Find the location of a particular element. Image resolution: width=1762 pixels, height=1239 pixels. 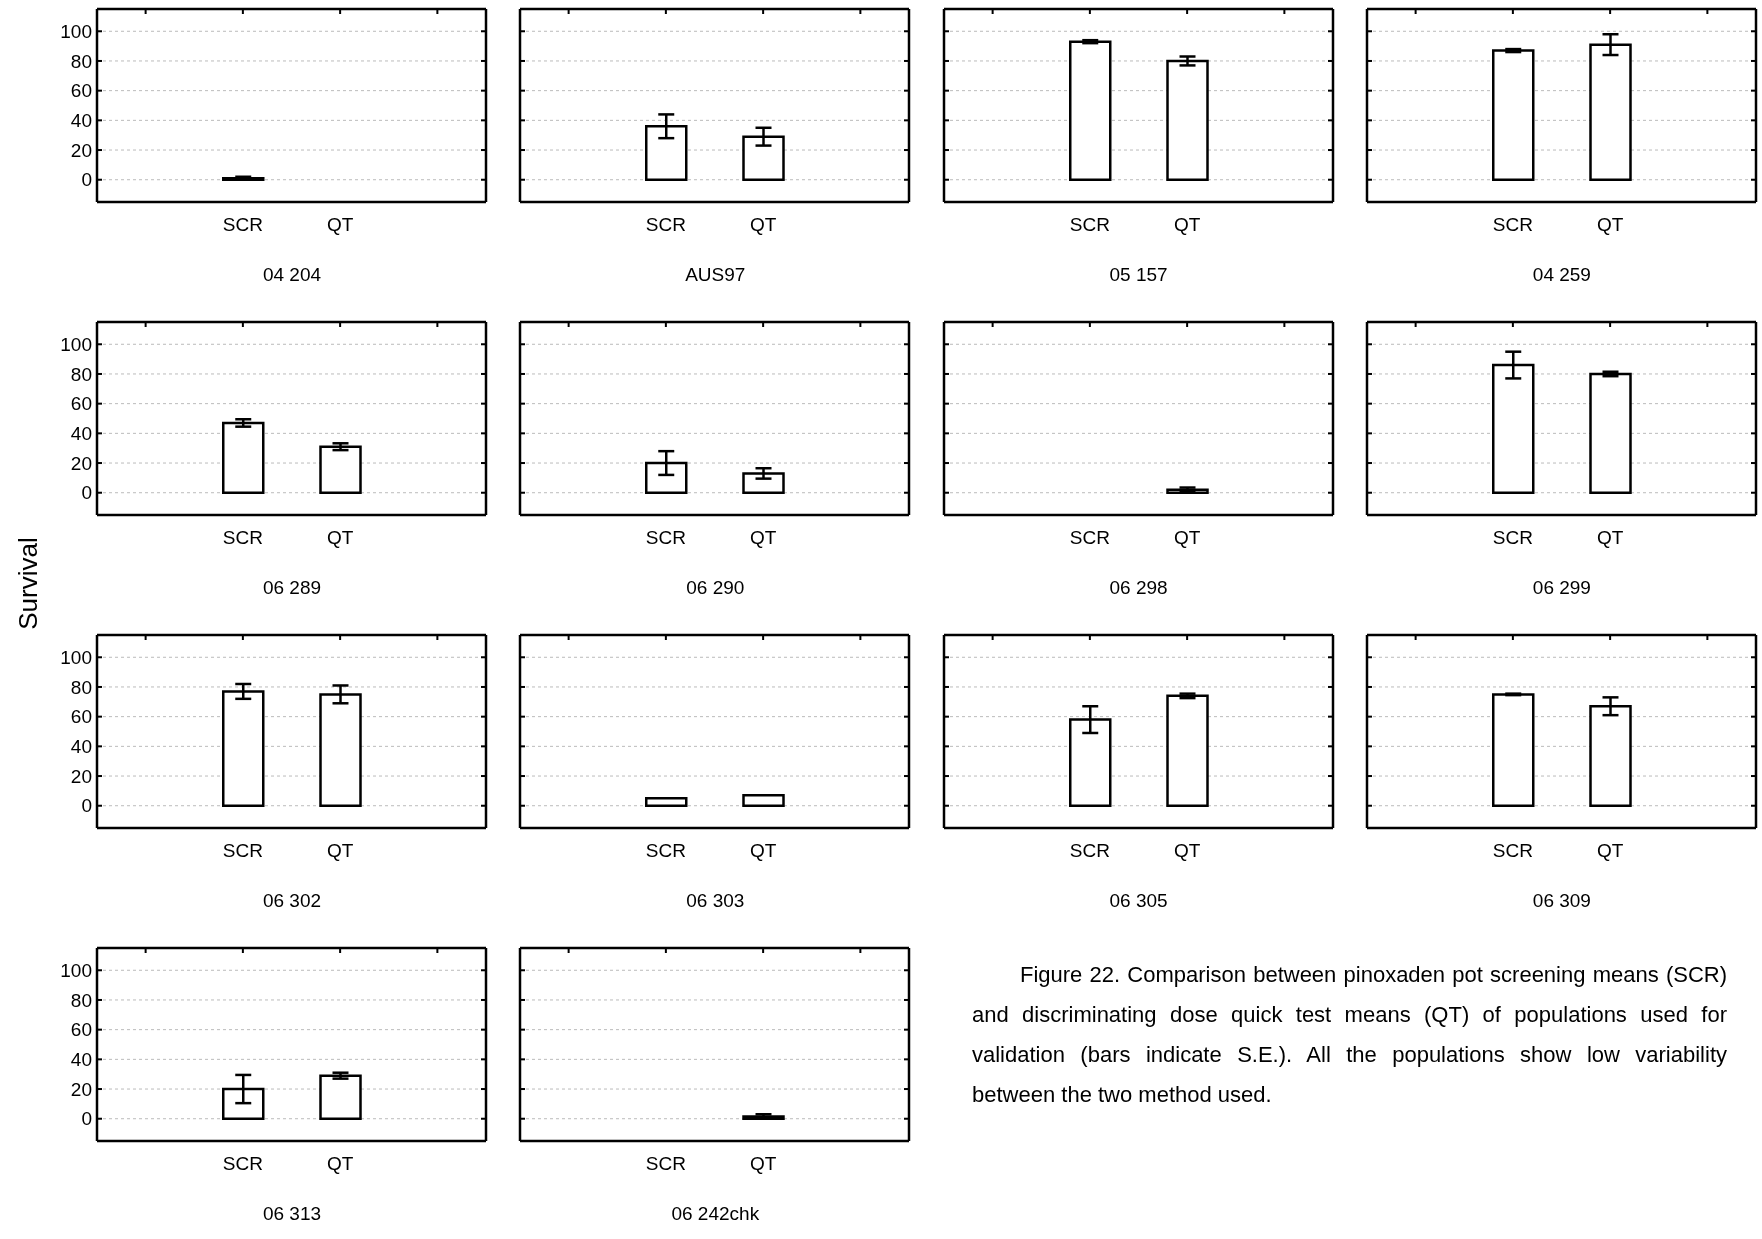

text: 06 290 is located at coordinates (715, 588).